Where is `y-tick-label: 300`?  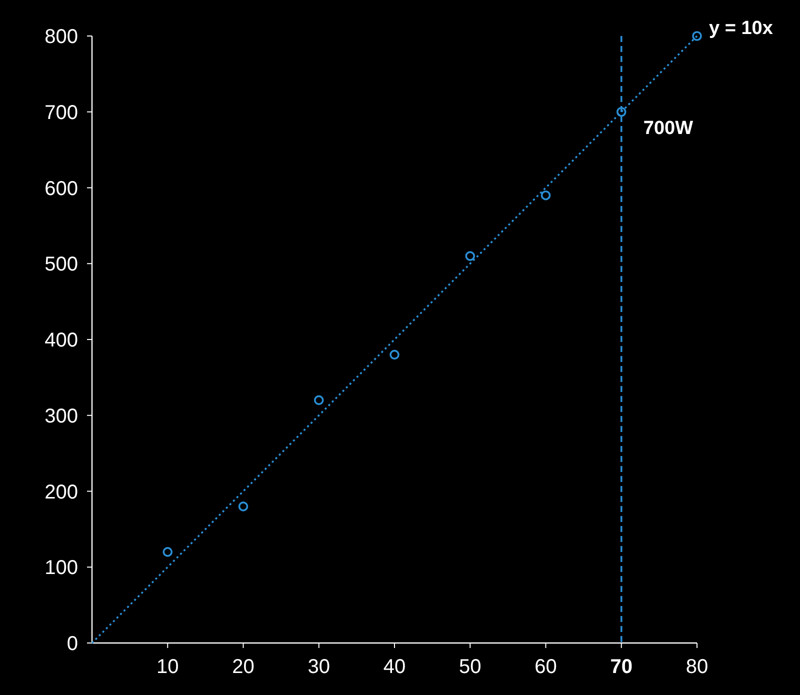 y-tick-label: 300 is located at coordinates (61, 416).